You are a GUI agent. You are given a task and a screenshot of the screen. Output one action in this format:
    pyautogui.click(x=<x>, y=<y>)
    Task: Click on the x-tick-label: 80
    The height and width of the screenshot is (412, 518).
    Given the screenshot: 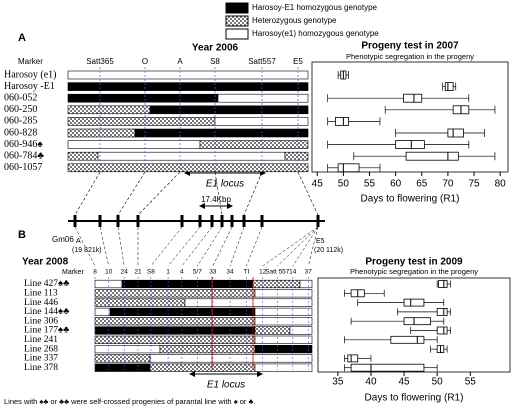 What is the action you would take?
    pyautogui.click(x=501, y=184)
    